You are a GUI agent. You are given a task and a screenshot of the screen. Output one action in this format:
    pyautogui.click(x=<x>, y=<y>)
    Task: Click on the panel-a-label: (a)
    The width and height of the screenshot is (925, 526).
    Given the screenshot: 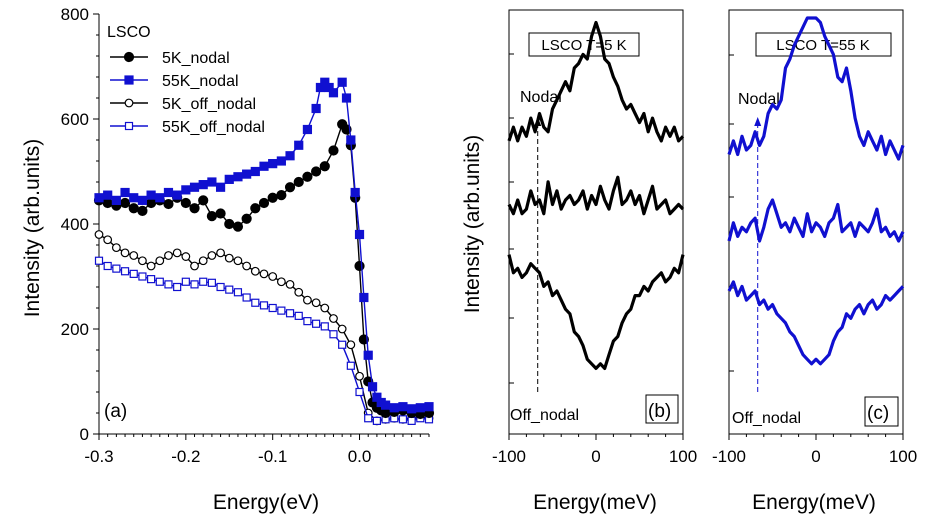 What is the action you would take?
    pyautogui.click(x=115, y=411)
    